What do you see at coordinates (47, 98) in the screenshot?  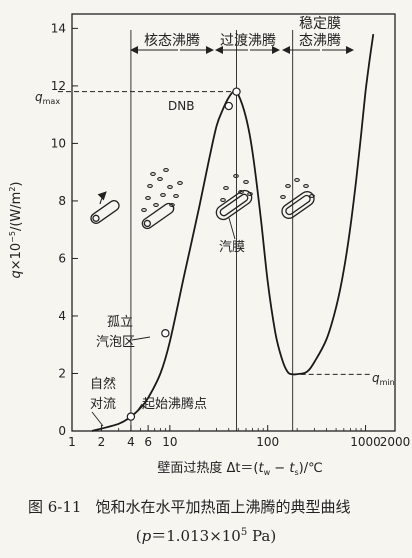 I see `qmax-label: qmax` at bounding box center [47, 98].